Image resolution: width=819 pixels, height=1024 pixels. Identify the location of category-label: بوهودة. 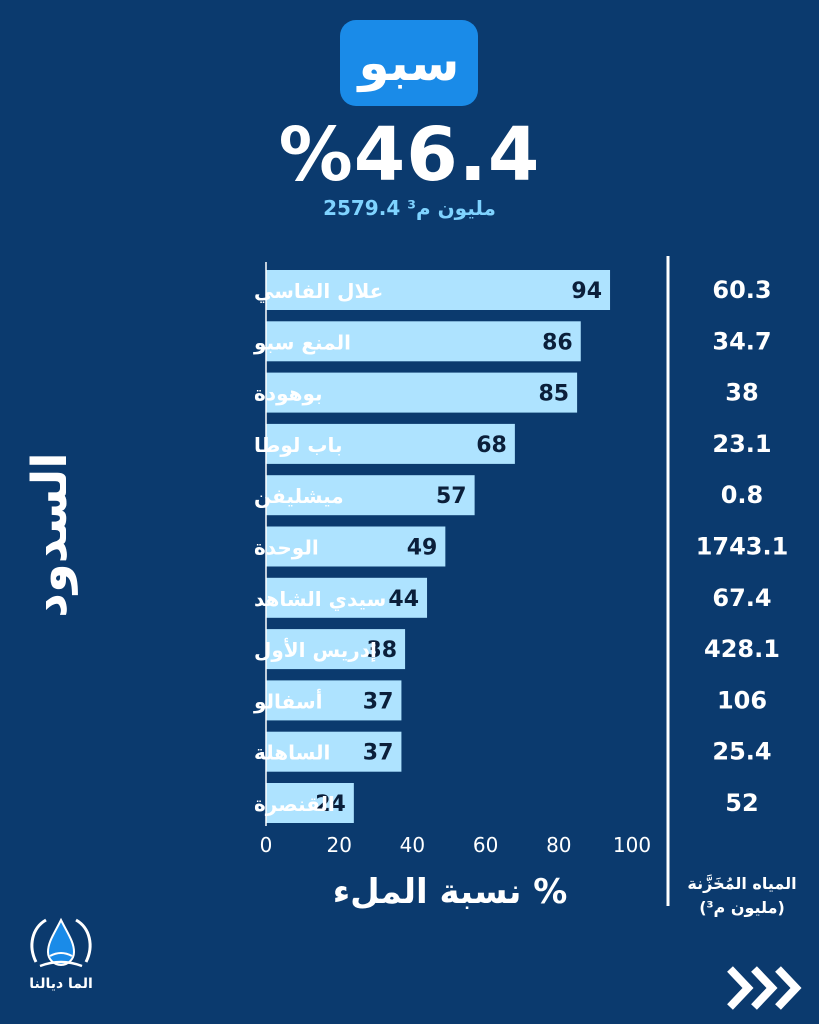
(288, 394).